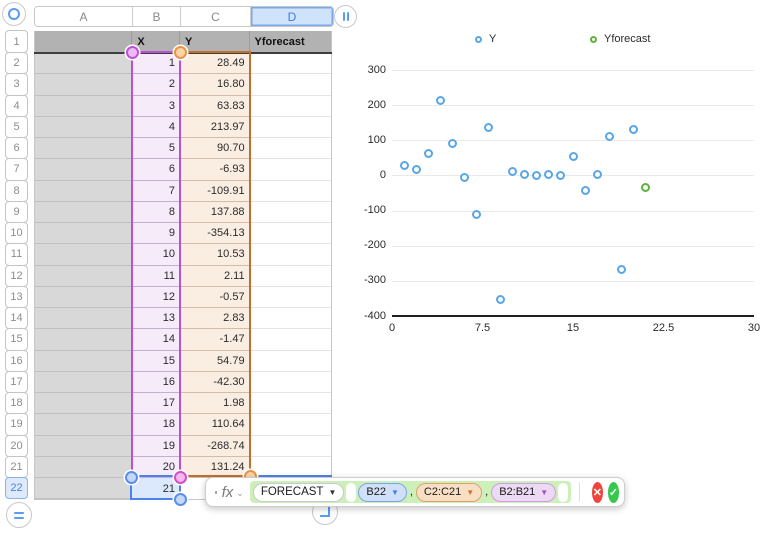 Image resolution: width=774 pixels, height=533 pixels. I want to click on header-cell-A, so click(84, 42).